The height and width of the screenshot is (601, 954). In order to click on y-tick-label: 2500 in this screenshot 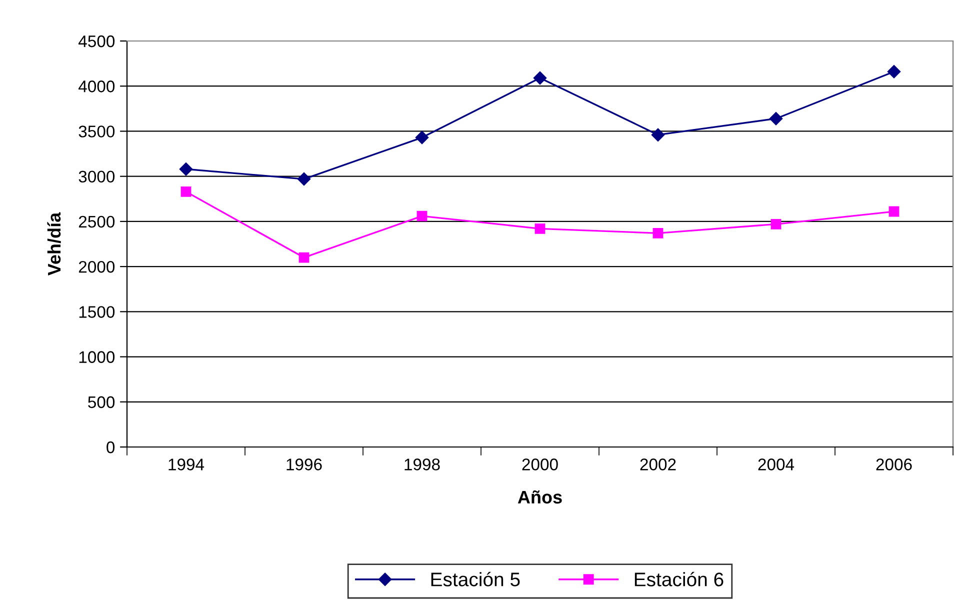, I will do `click(96, 222)`.